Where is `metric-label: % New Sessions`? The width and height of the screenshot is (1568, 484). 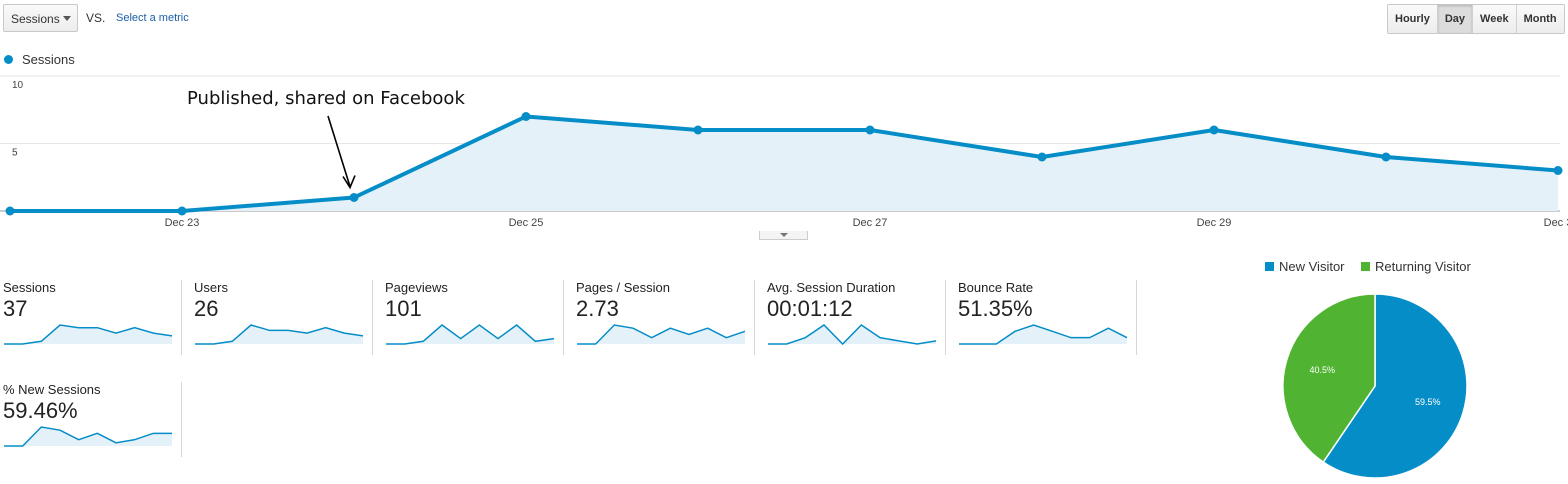
metric-label: % New Sessions is located at coordinates (52, 389).